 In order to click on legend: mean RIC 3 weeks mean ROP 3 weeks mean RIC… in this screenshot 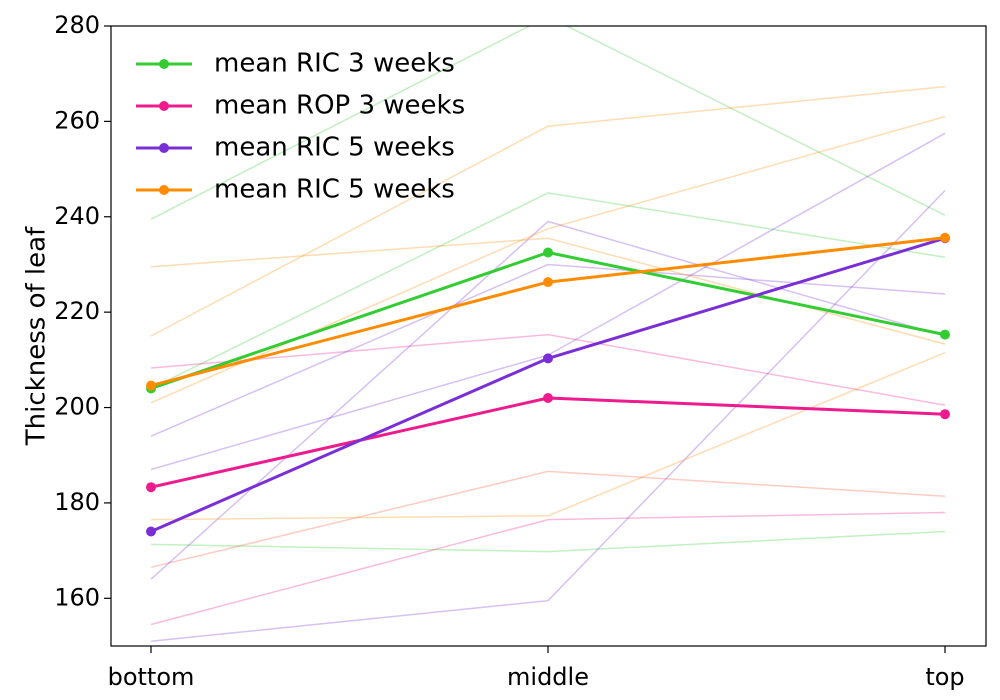, I will do `click(300, 127)`.